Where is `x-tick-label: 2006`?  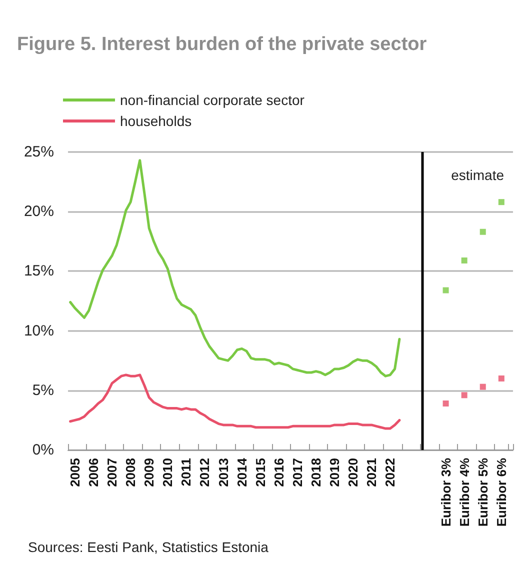
x-tick-label: 2006 is located at coordinates (93, 472).